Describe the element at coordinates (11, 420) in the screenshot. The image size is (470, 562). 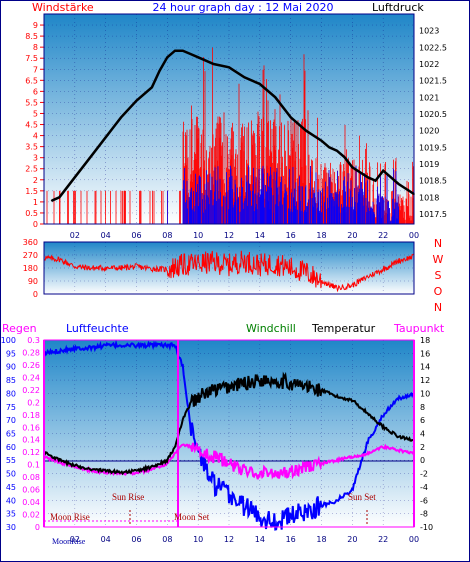
I see `humidity-tick-label: 70` at that location.